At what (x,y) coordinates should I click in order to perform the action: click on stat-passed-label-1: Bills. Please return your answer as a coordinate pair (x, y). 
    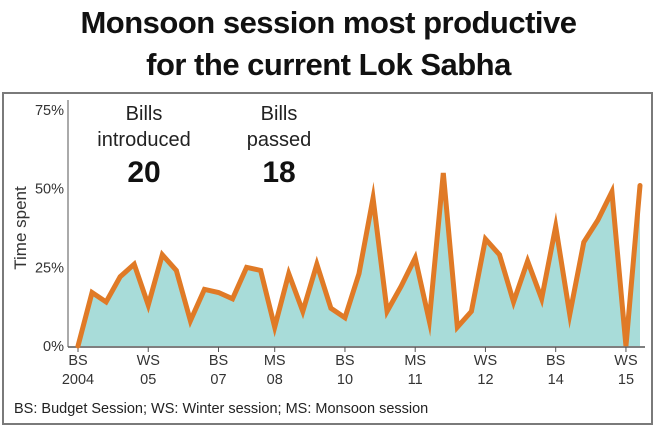
    Looking at the image, I should click on (279, 114).